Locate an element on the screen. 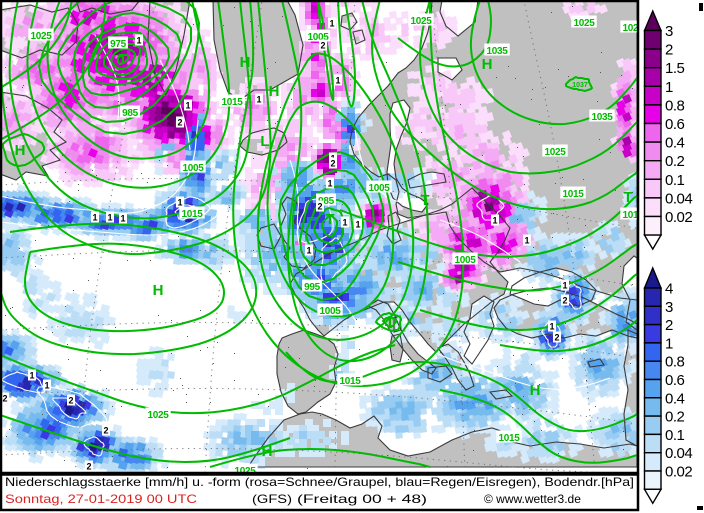  svg-text: 995 is located at coordinates (312, 287).